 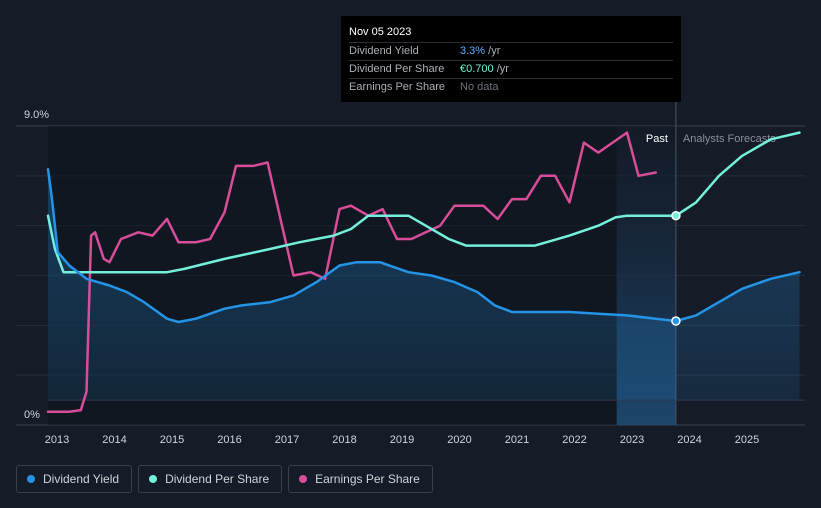 What do you see at coordinates (480, 51) in the screenshot?
I see `tooltip-value: 3.3% /yr` at bounding box center [480, 51].